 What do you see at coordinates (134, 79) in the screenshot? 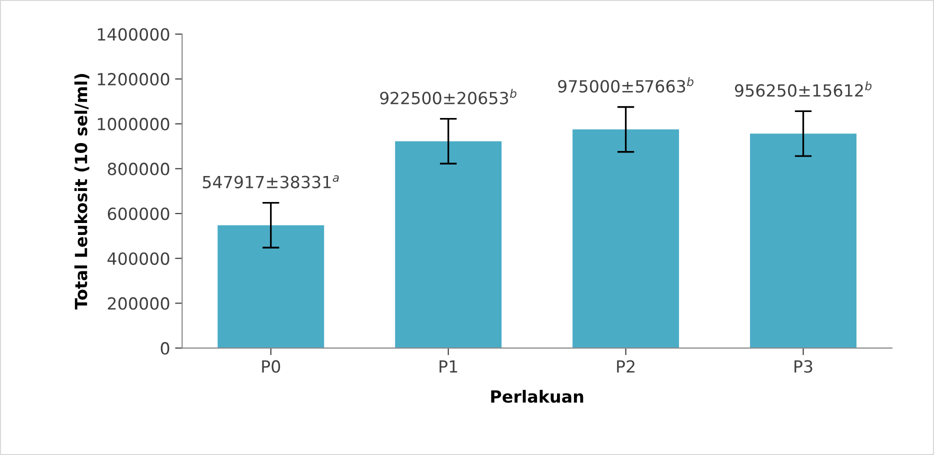
I see `y-tick-label: 1200000` at bounding box center [134, 79].